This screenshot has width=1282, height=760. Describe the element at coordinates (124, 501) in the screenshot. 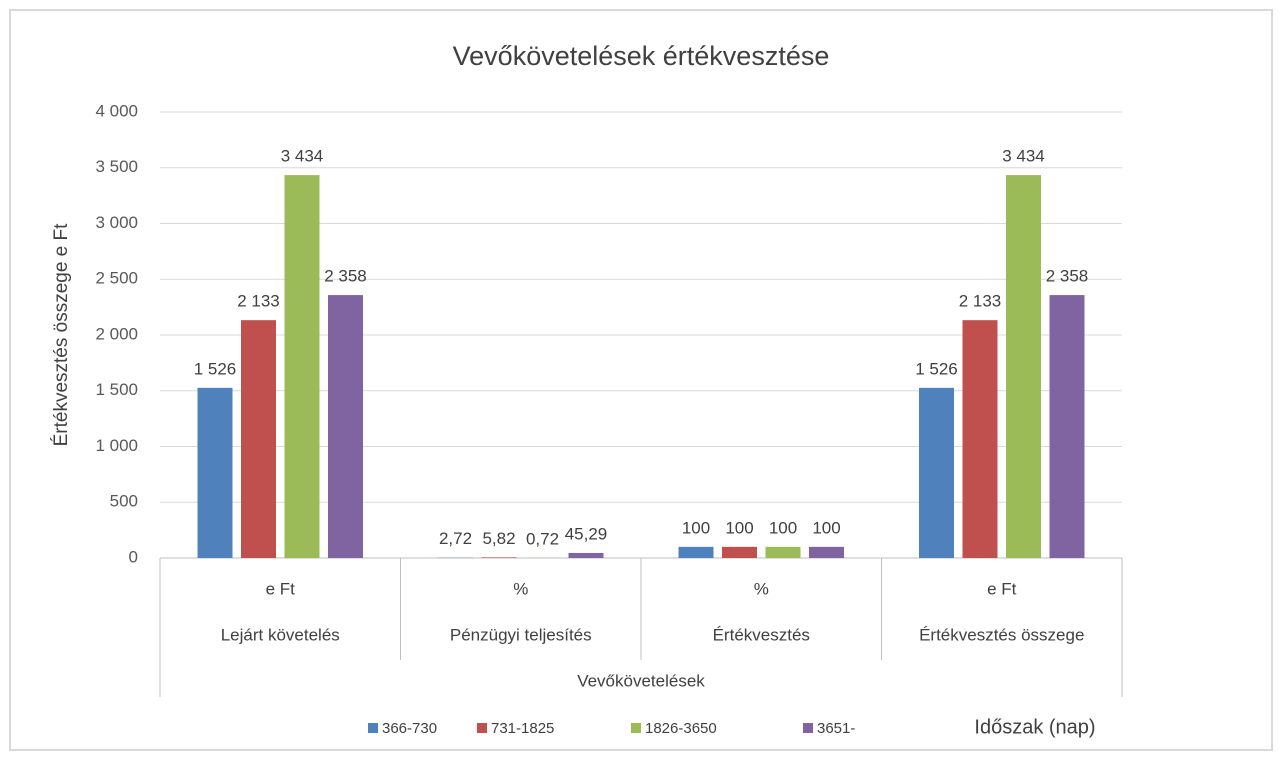

I see `y-tick-label: 500` at that location.